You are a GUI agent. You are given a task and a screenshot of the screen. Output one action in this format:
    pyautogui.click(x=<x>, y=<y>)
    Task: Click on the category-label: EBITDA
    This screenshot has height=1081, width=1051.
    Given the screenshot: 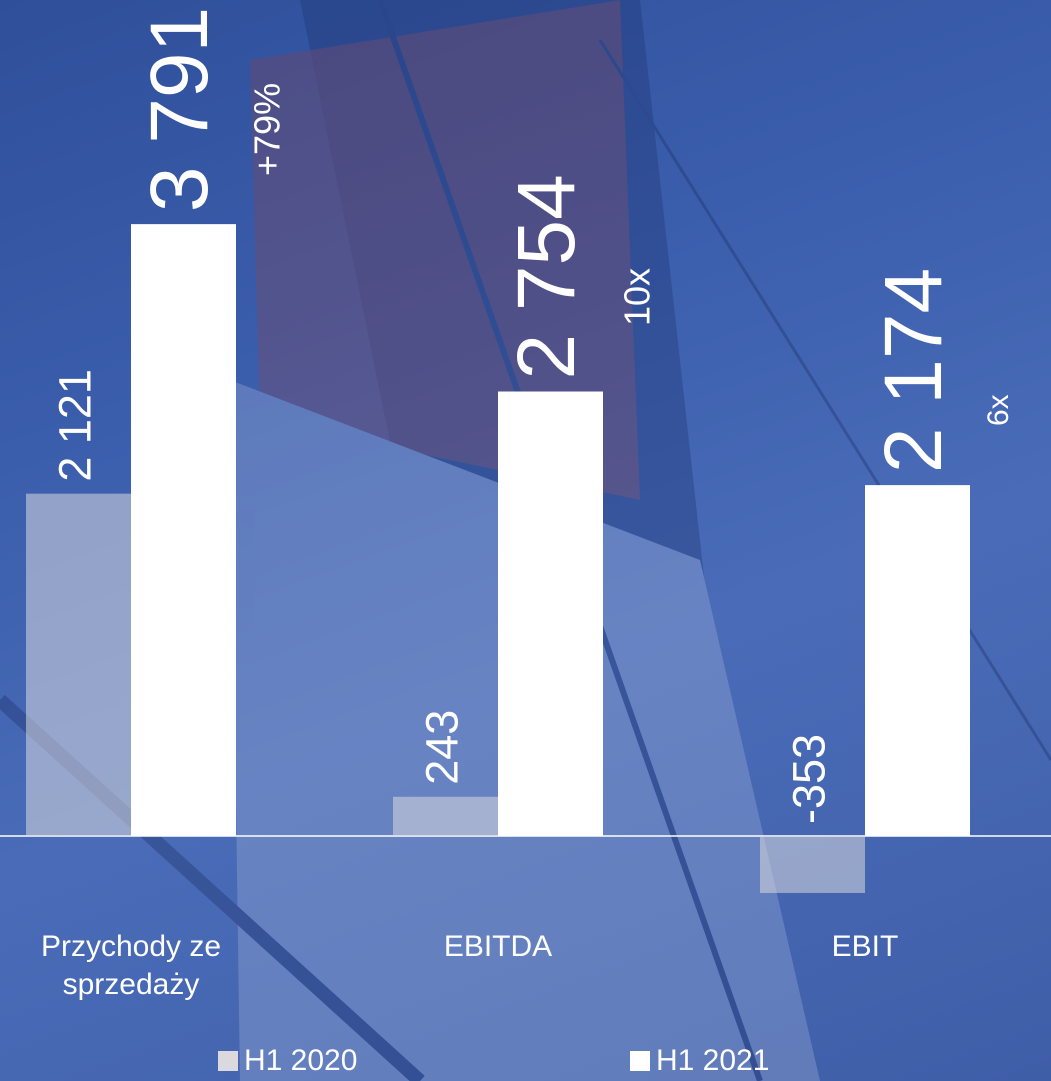 What is the action you would take?
    pyautogui.click(x=498, y=946)
    